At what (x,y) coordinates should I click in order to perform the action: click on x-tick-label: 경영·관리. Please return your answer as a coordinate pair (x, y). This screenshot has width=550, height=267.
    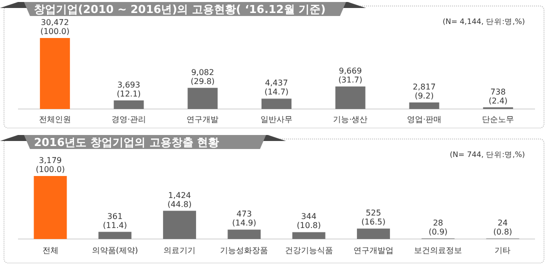
    Looking at the image, I should click on (129, 119).